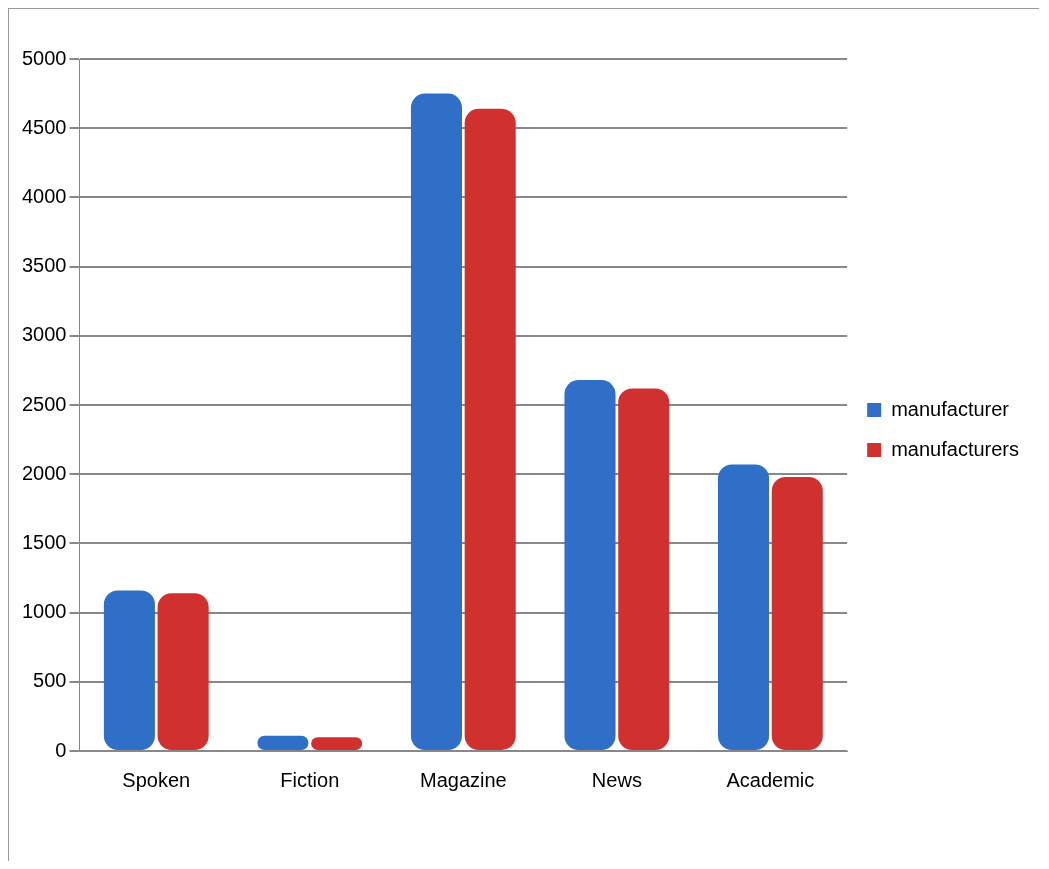 The height and width of the screenshot is (869, 1049). Describe the element at coordinates (310, 779) in the screenshot. I see `x-tick-label: Fiction` at that location.